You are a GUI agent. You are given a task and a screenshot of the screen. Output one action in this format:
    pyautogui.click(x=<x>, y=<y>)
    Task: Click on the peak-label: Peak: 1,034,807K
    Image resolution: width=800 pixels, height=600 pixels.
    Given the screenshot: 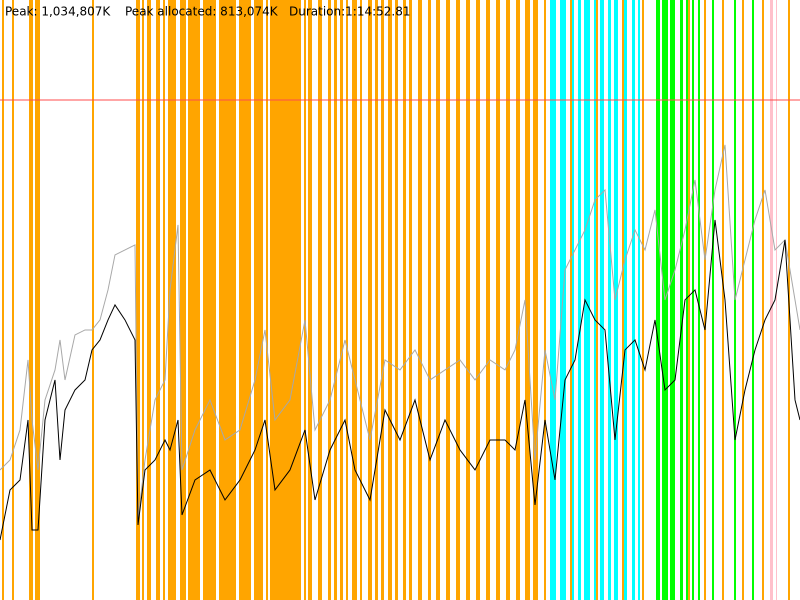 What is the action you would take?
    pyautogui.click(x=58, y=12)
    